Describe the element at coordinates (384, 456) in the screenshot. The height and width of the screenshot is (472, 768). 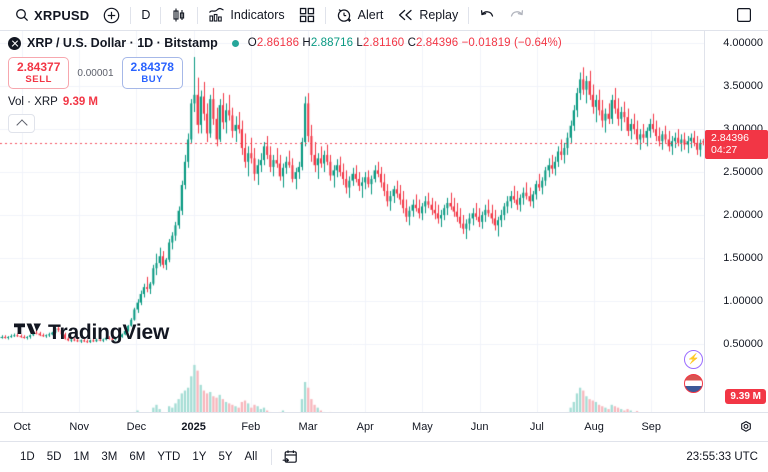
I see `bottom-bar: 1D 5D 1M 3M 6M YTD 1Y 5Y All 23:55:33 UTC` at that location.